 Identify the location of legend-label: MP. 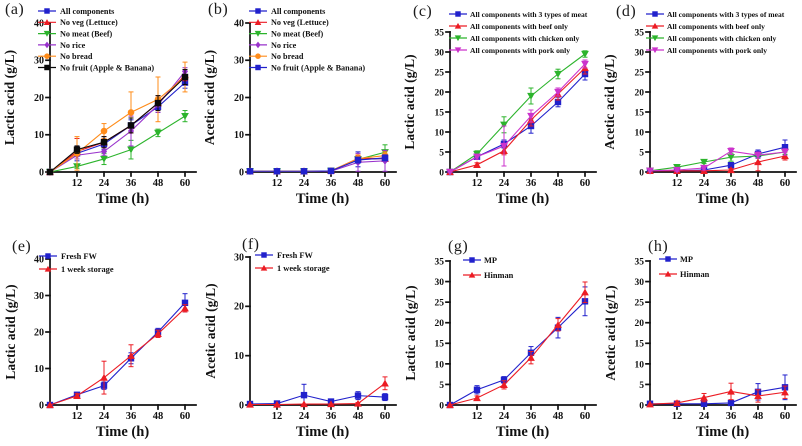
(686, 259).